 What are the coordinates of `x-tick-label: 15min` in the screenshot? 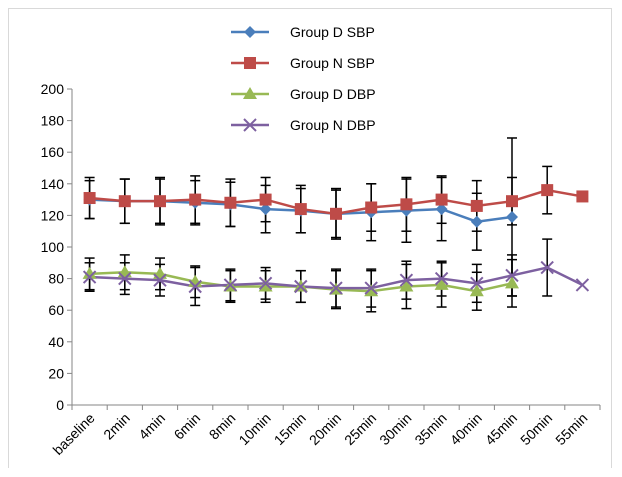 It's located at (290, 429).